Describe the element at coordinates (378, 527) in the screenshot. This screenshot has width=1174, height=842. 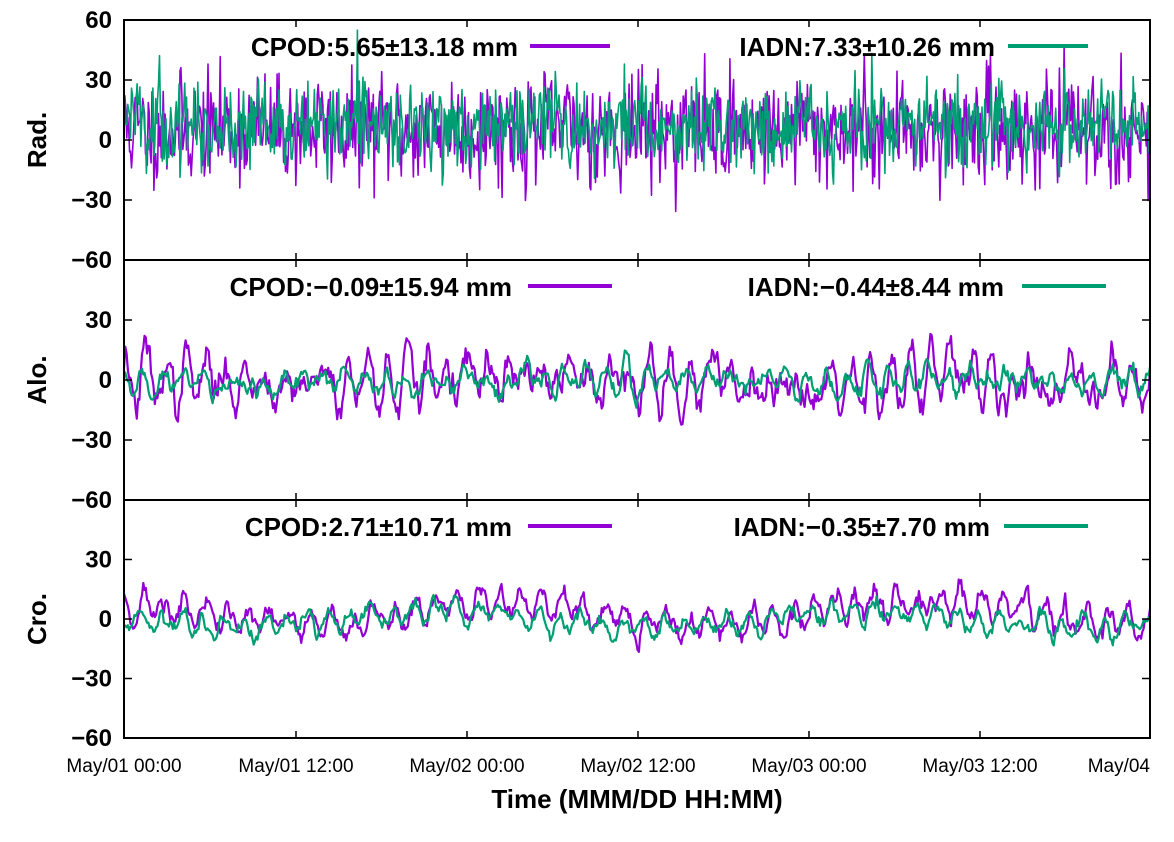
I see `panel-cross-legend-cpod: CPOD:2.71±10.71 mm` at that location.